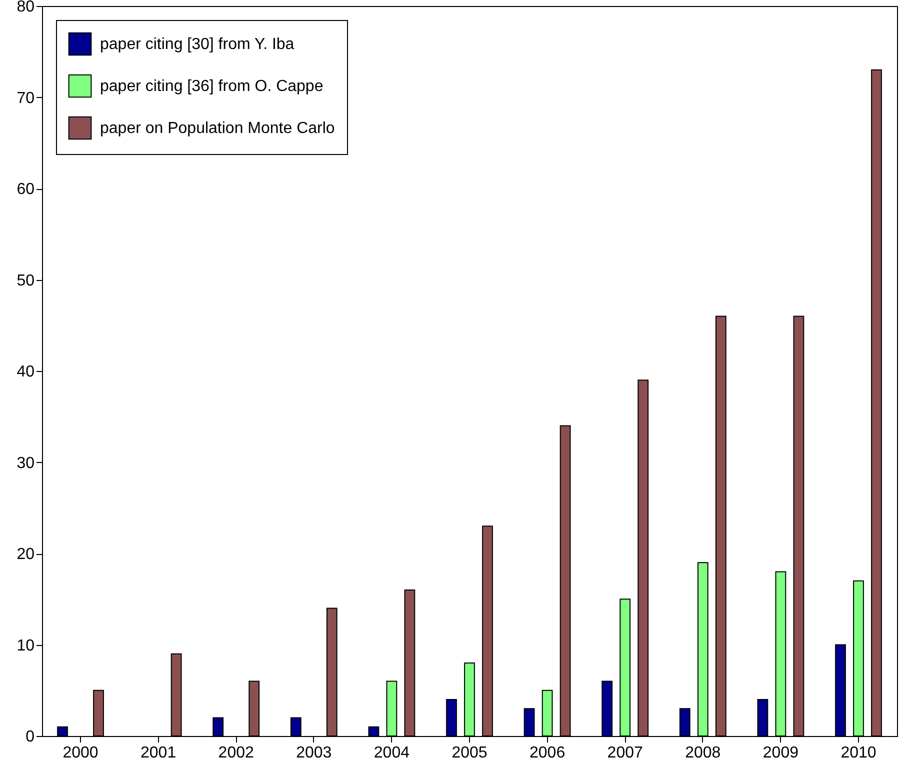  What do you see at coordinates (30, 737) in the screenshot?
I see `y-tick-label: 0` at bounding box center [30, 737].